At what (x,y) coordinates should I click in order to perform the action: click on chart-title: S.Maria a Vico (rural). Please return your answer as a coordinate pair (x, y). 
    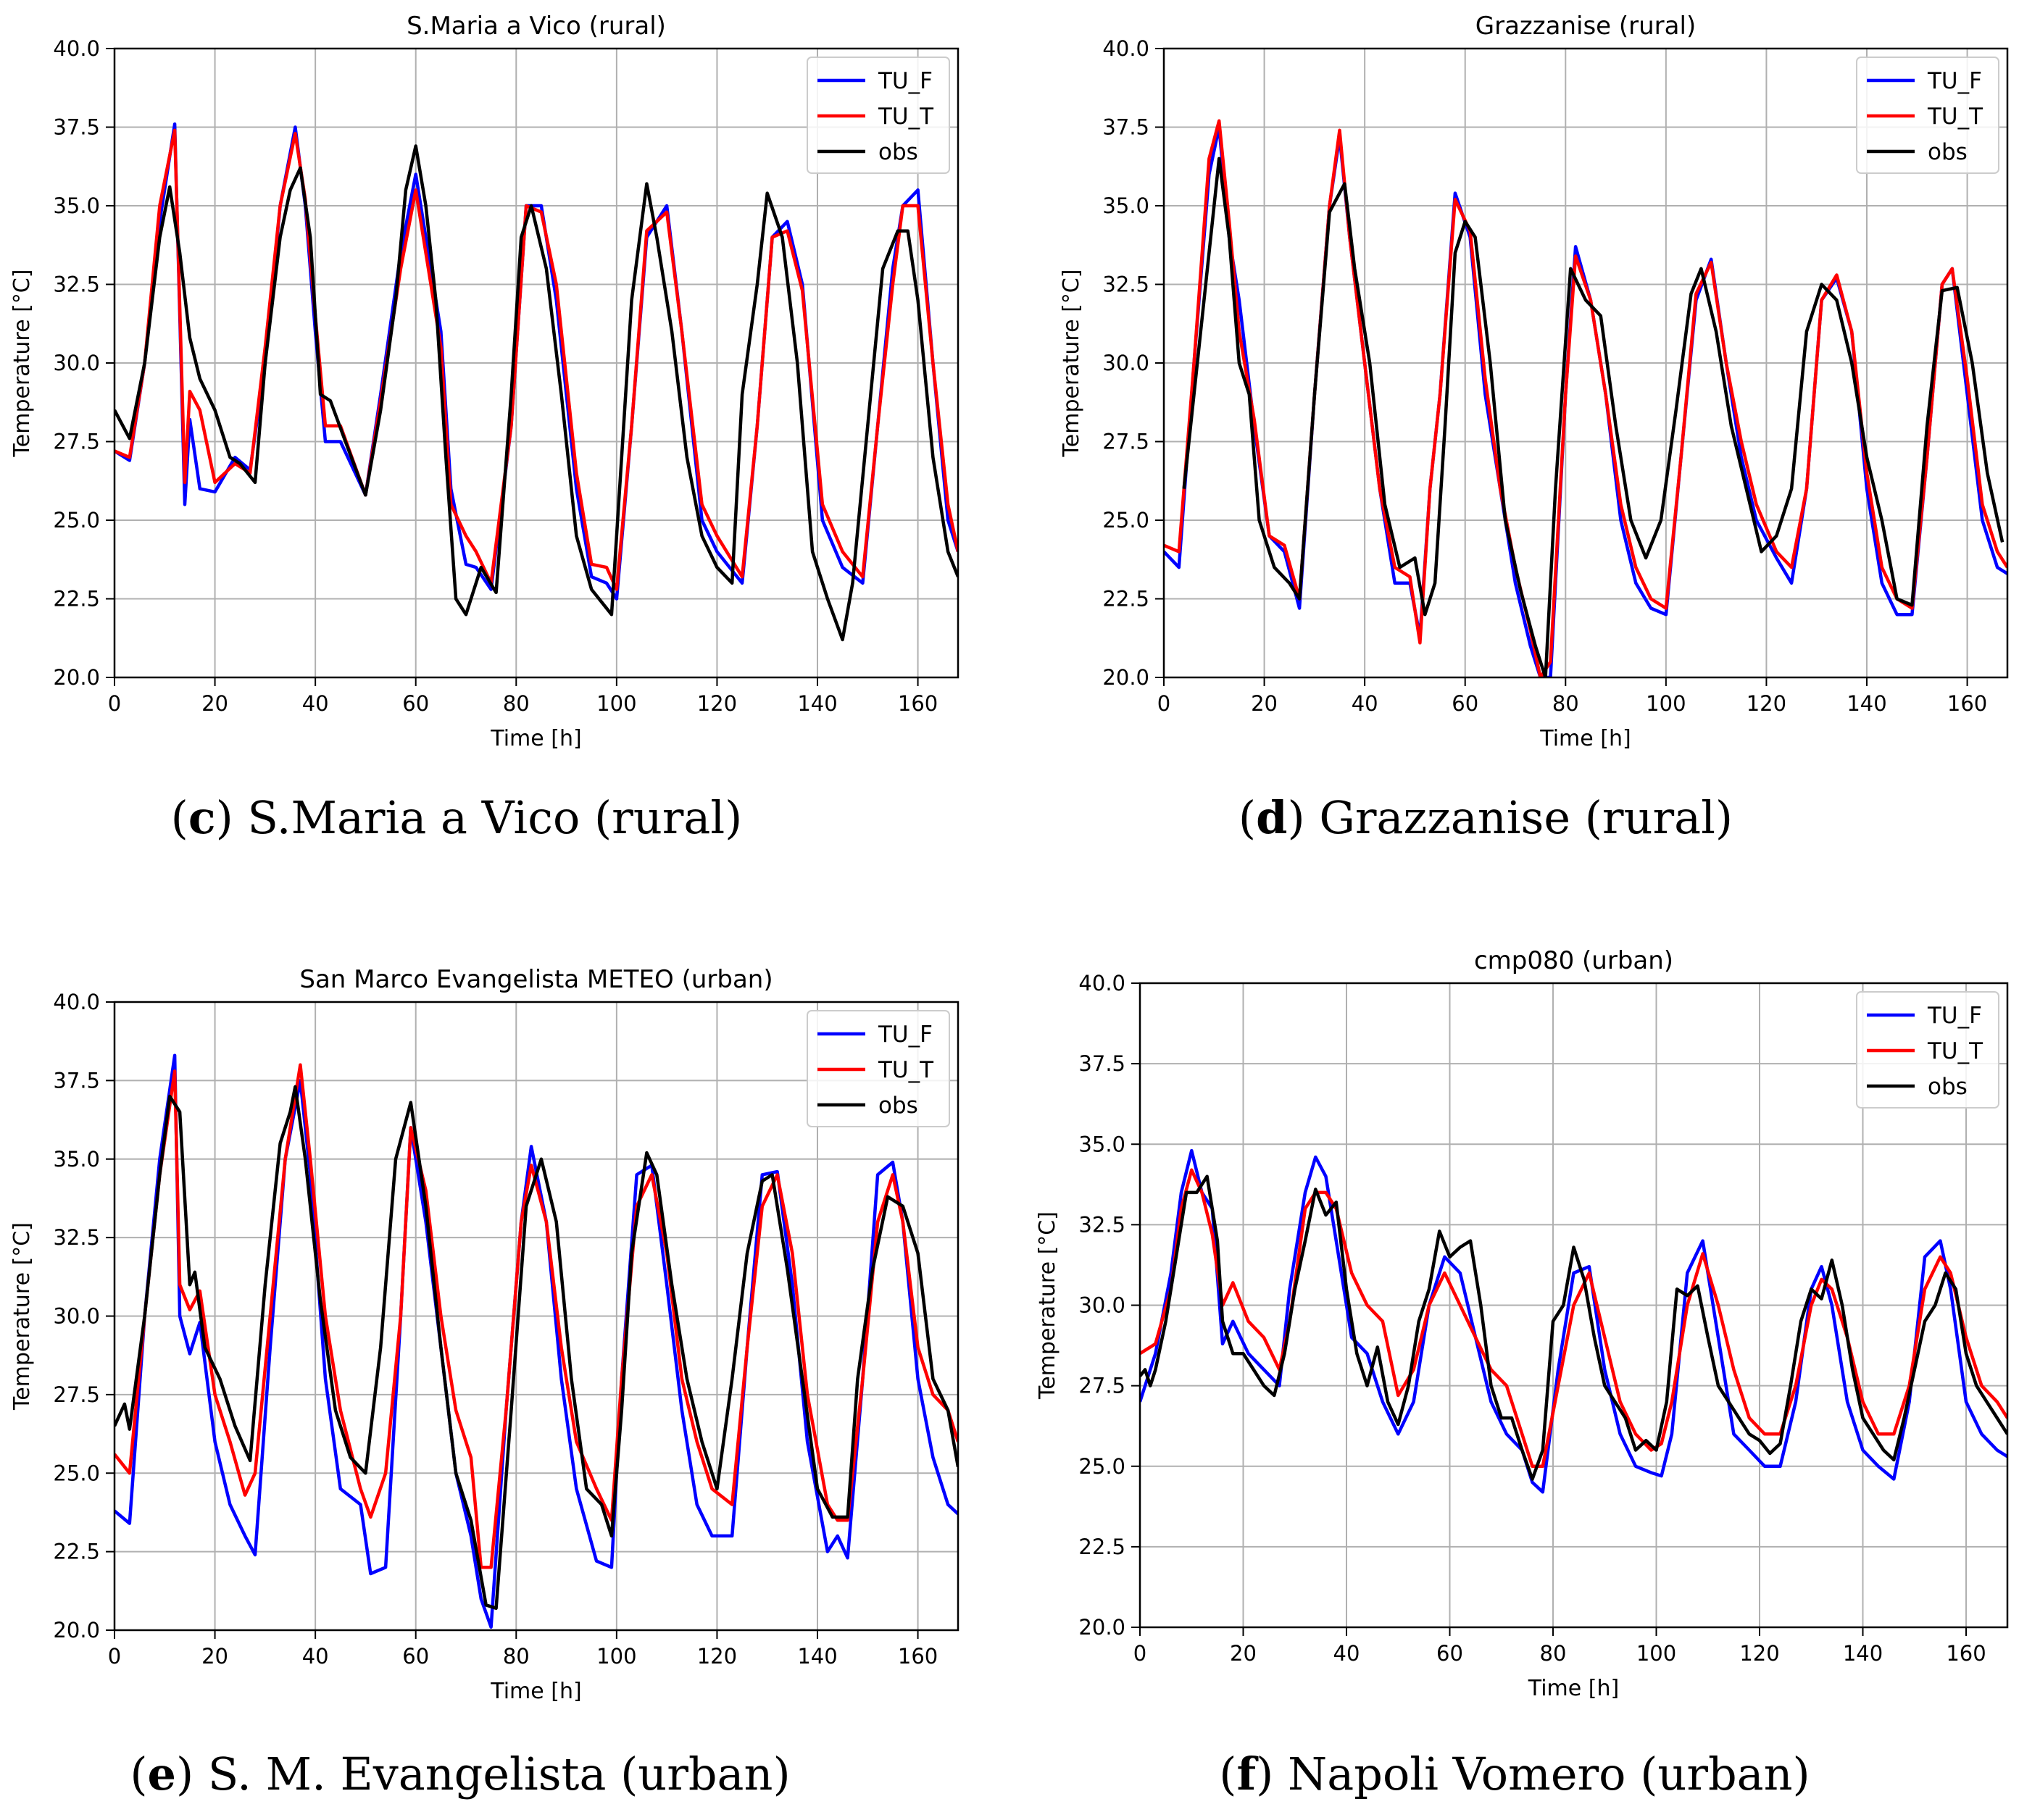
    Looking at the image, I should click on (536, 26).